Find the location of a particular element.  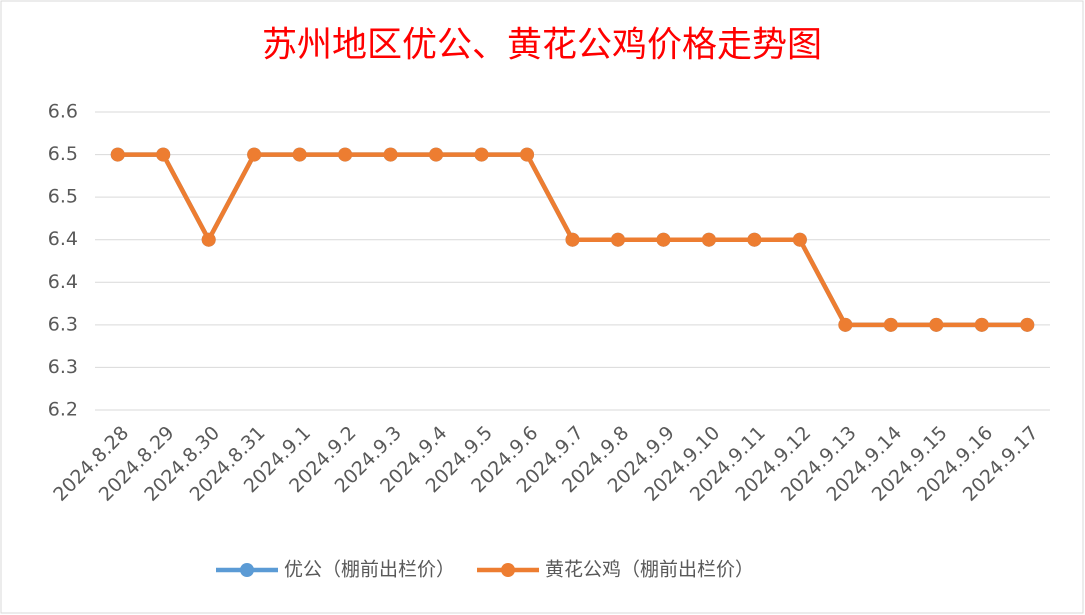

legend-label: 优公（棚前出栏价） is located at coordinates (369, 570).